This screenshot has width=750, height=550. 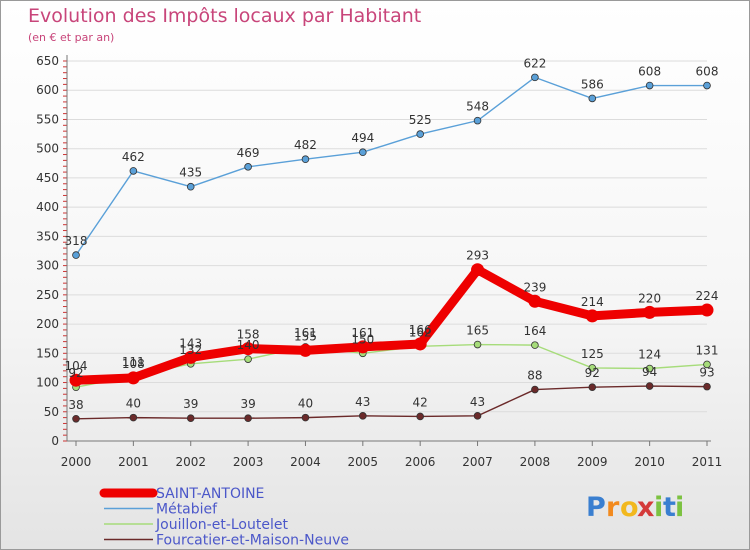 What do you see at coordinates (47, 178) in the screenshot?
I see `y-tick-label: 450` at bounding box center [47, 178].